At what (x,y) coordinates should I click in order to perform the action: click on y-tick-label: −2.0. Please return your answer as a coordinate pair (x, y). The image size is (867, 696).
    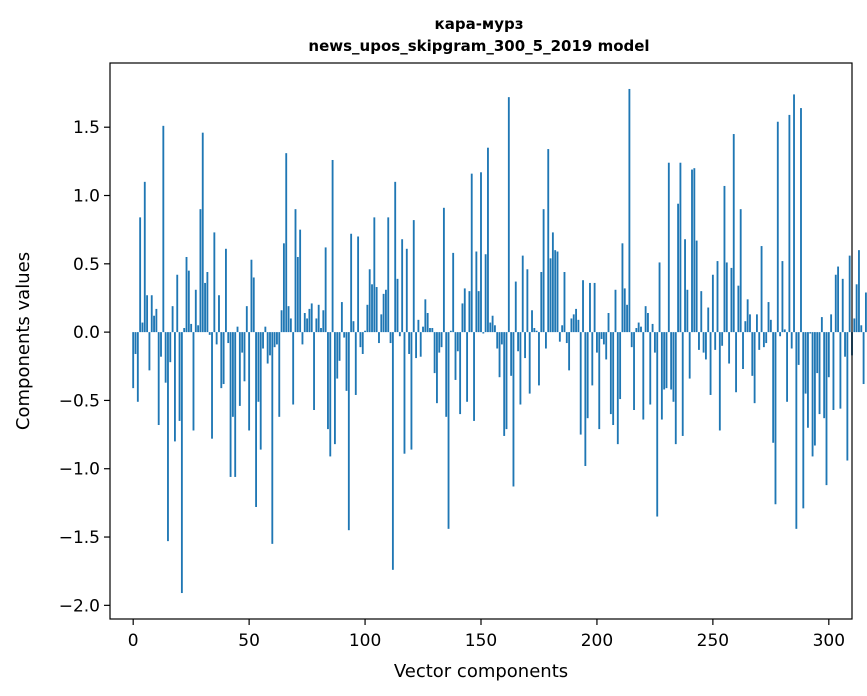
    Looking at the image, I should click on (79, 606).